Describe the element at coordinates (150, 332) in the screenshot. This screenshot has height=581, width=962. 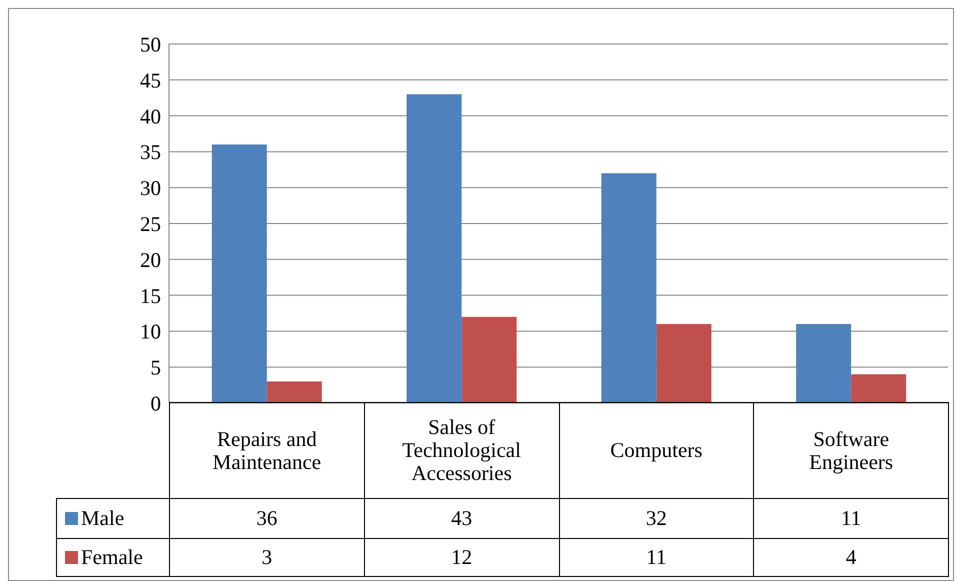
I see `y-tick-label: 10` at that location.